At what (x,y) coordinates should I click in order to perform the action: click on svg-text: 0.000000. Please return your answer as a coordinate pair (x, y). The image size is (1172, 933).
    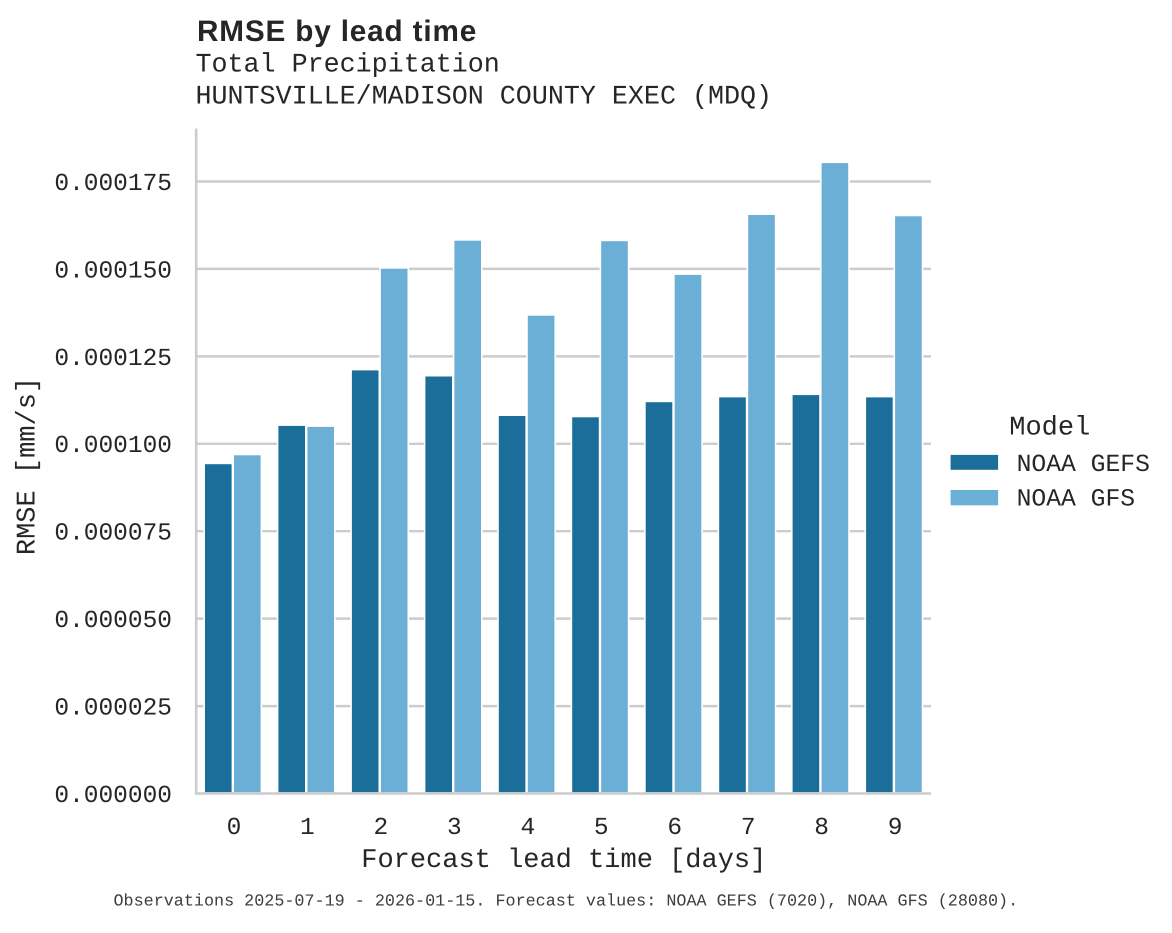
    Looking at the image, I should click on (113, 796).